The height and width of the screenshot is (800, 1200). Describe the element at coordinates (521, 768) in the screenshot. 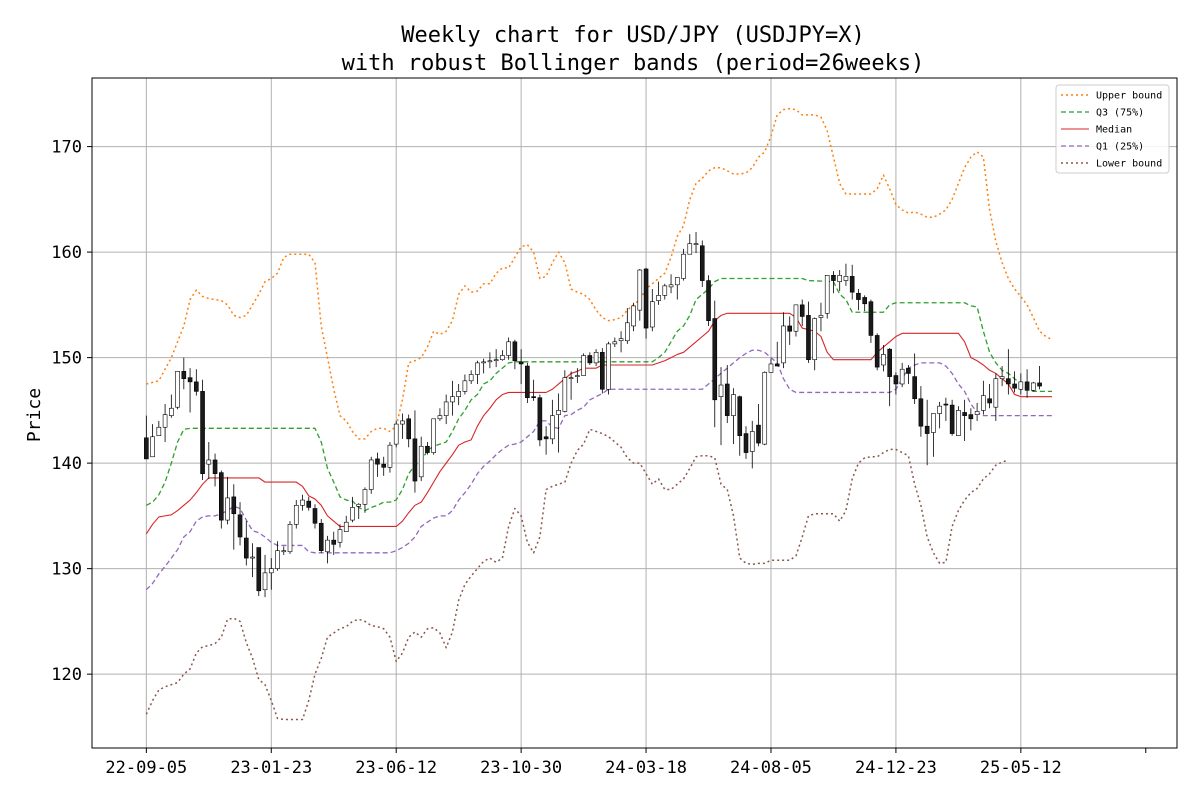

I see `x-tick-label: 23-10-30` at that location.